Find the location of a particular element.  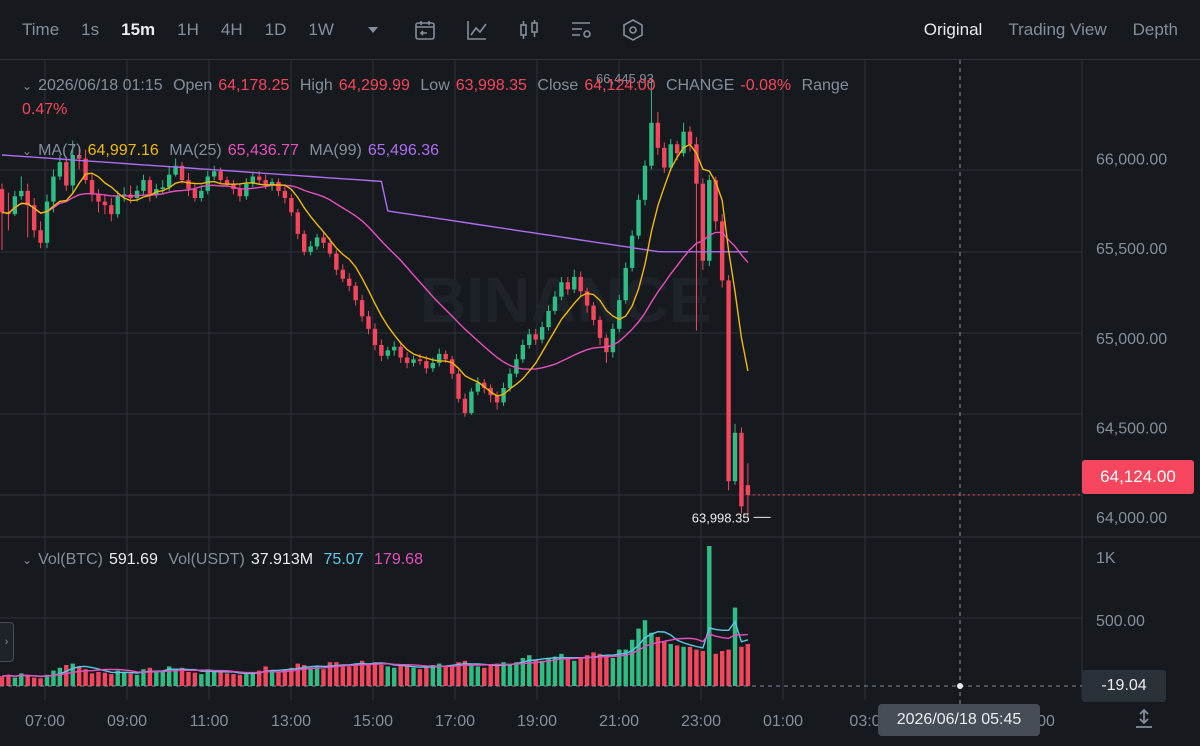

time-axis-label: 13:00 is located at coordinates (291, 721).